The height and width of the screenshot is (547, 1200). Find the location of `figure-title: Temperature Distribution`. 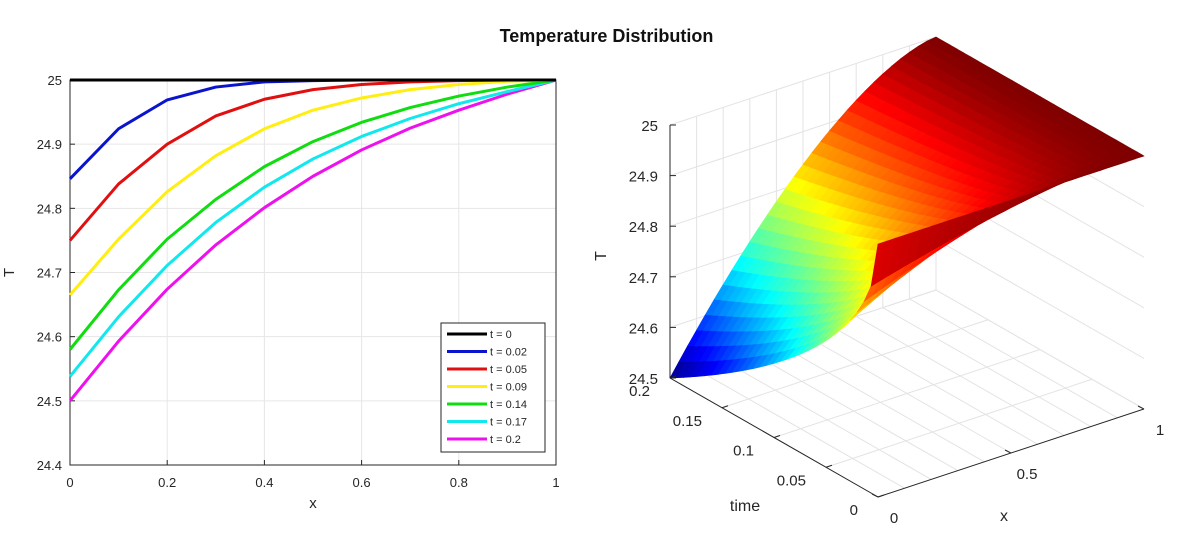

figure-title: Temperature Distribution is located at coordinates (606, 36).